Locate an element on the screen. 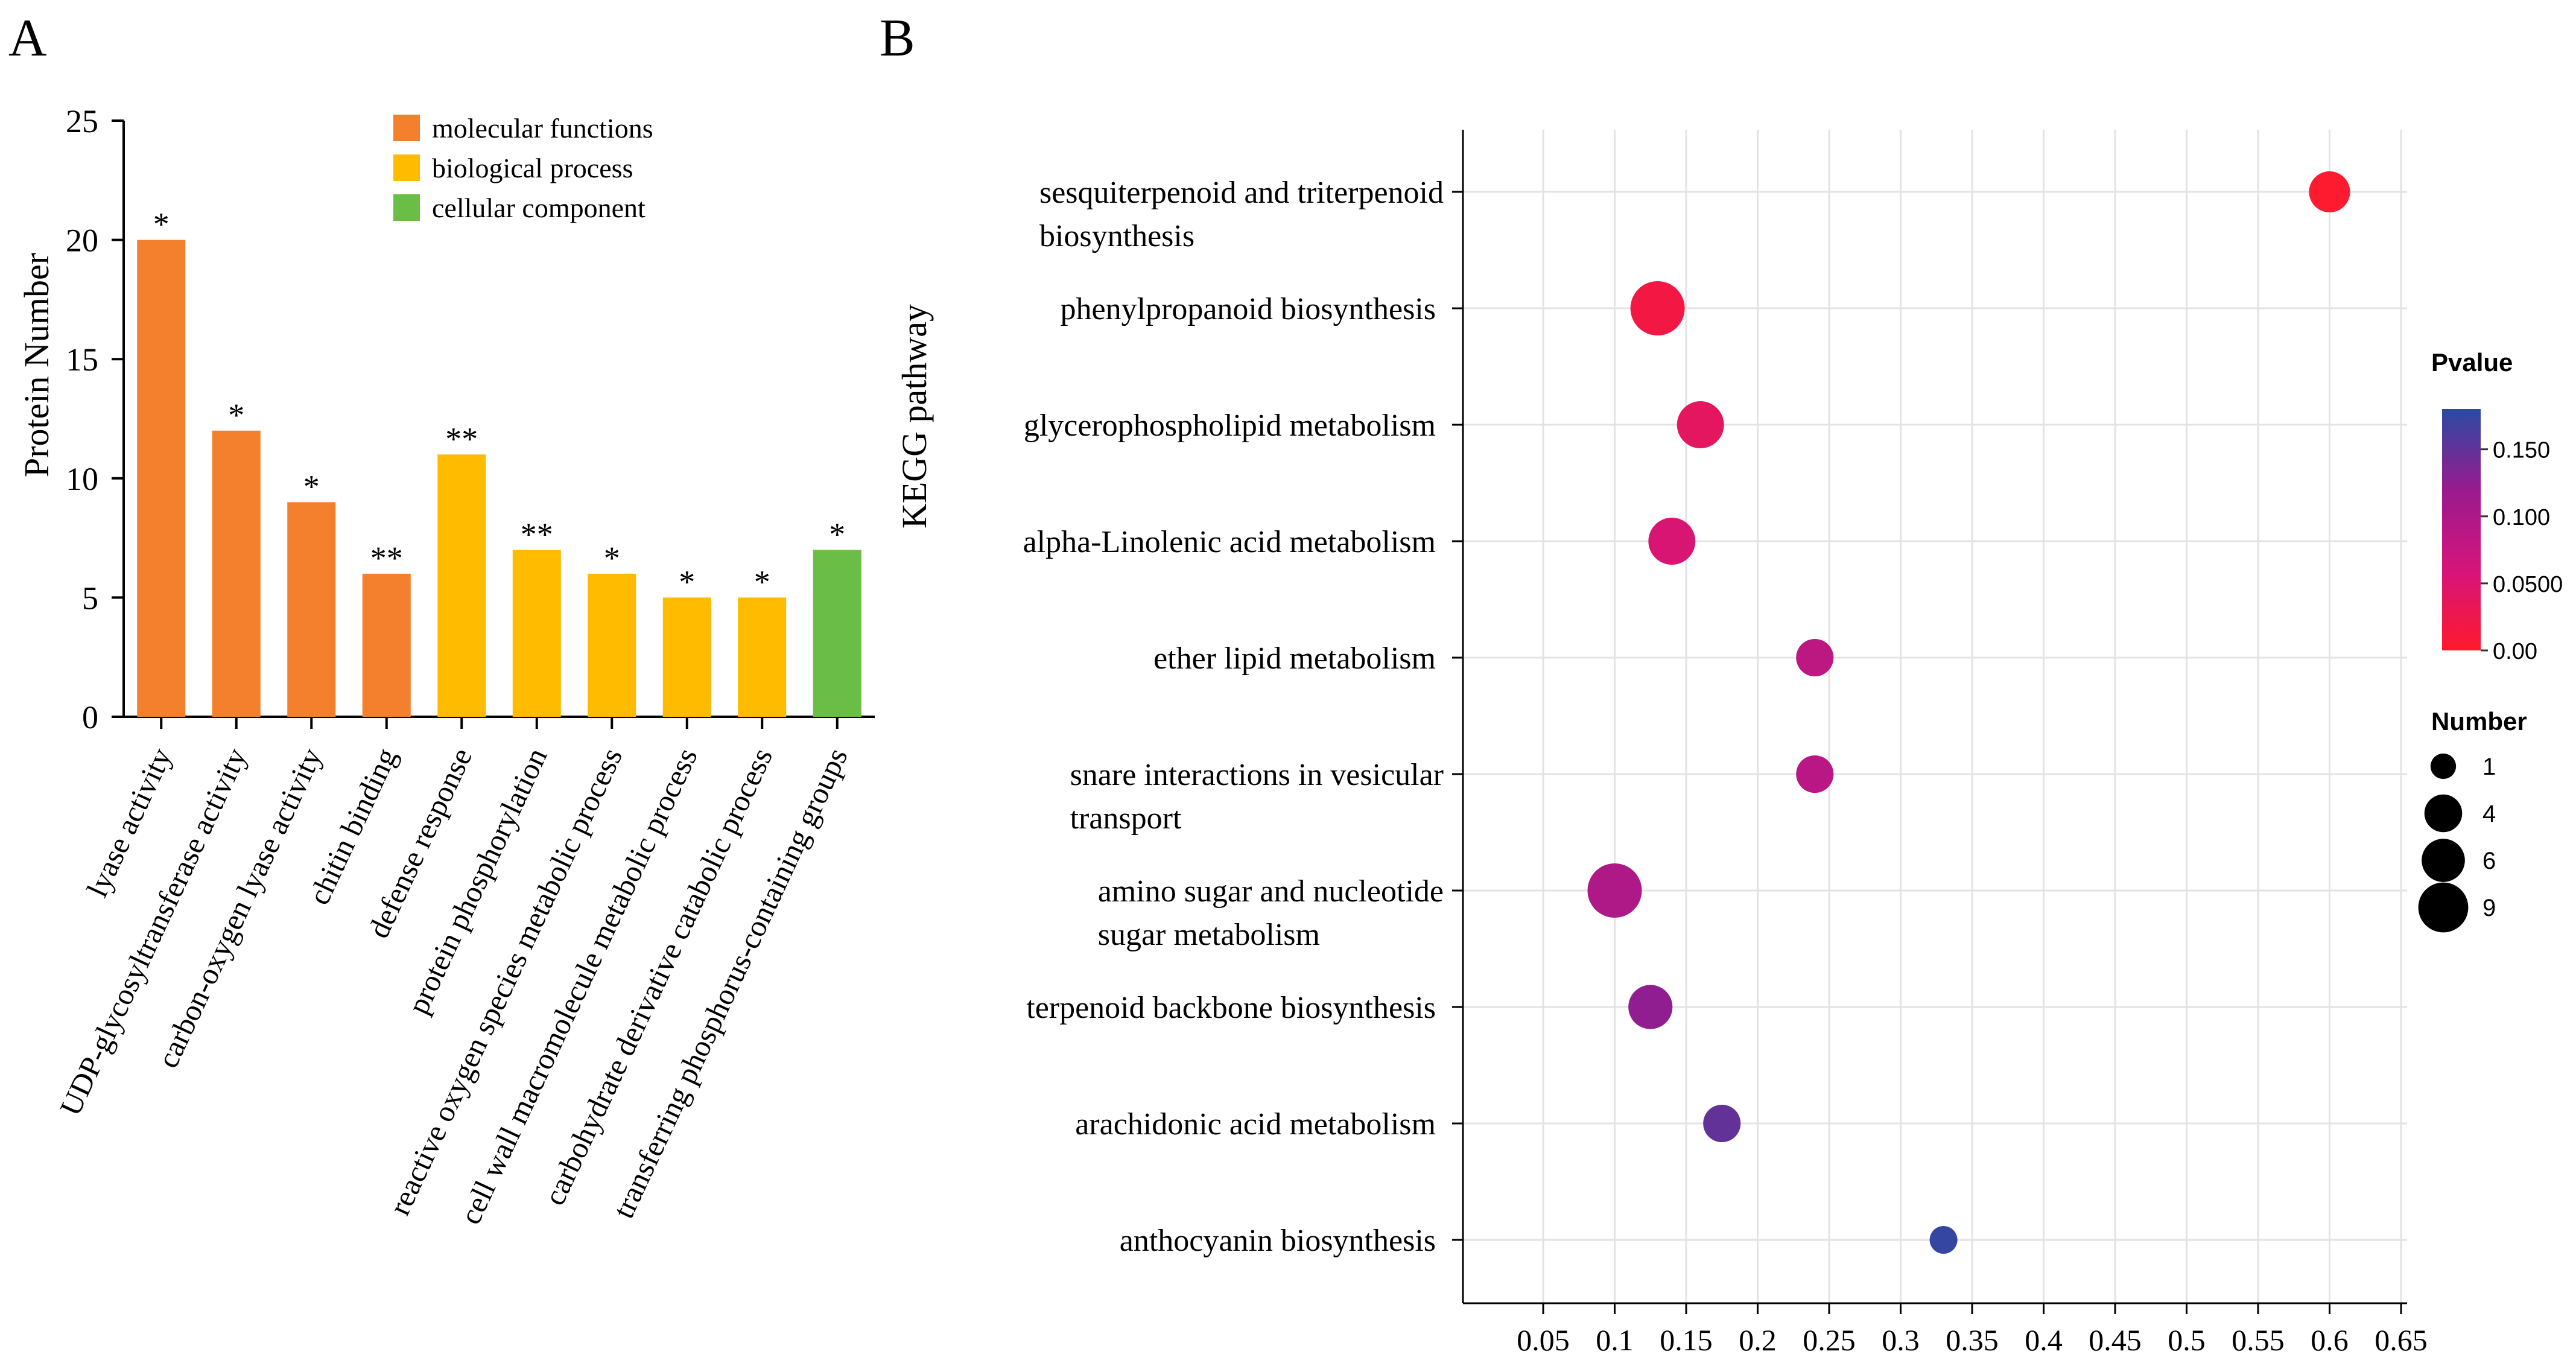 This screenshot has height=1369, width=2576. x-tick-label: 0.65 is located at coordinates (2401, 1340).